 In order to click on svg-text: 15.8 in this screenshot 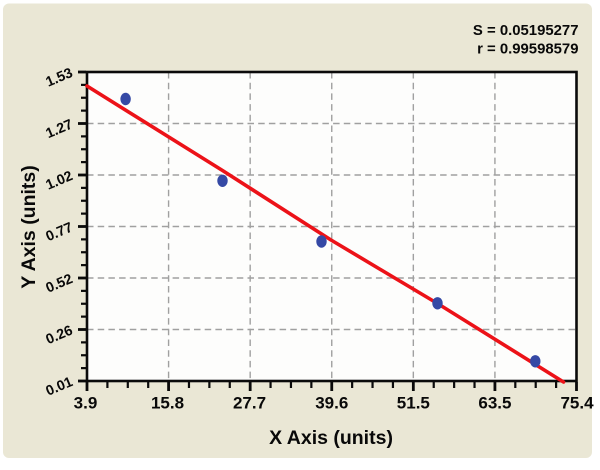, I will do `click(167, 403)`.